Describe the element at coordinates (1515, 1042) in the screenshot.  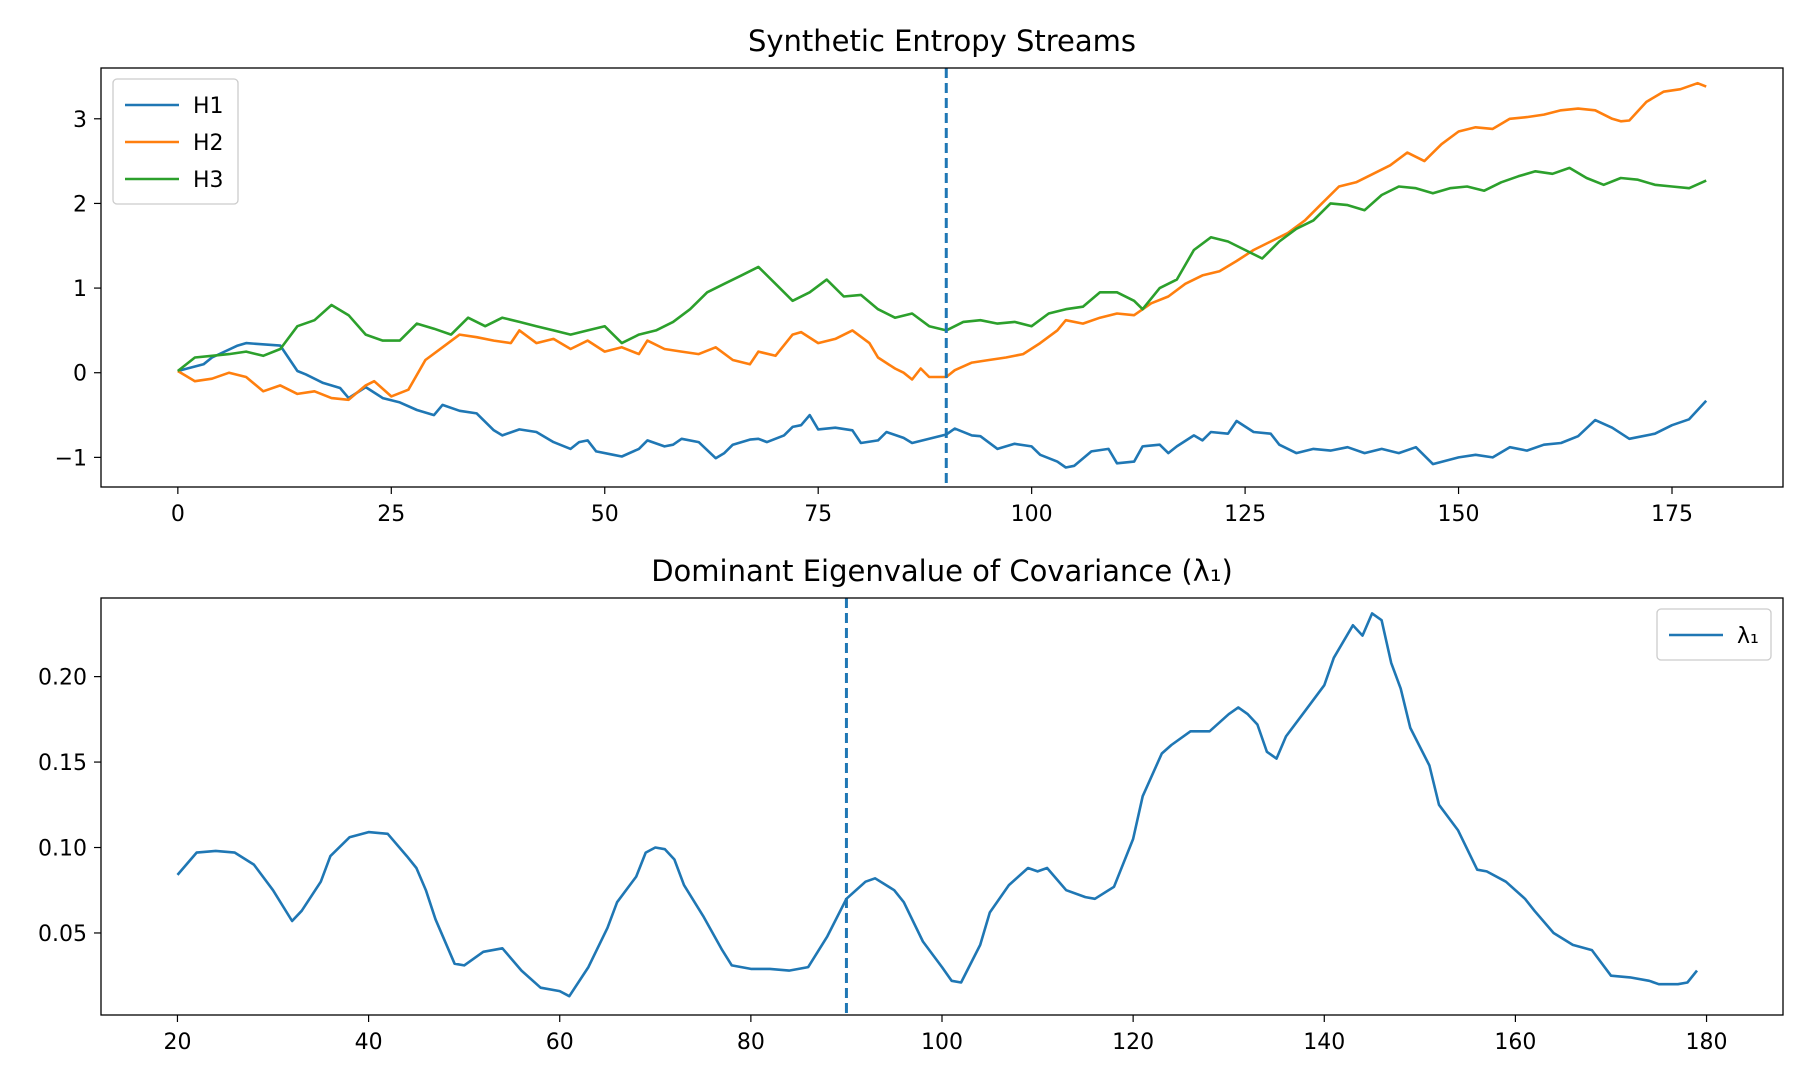
I see `x-tick-label: 160` at that location.